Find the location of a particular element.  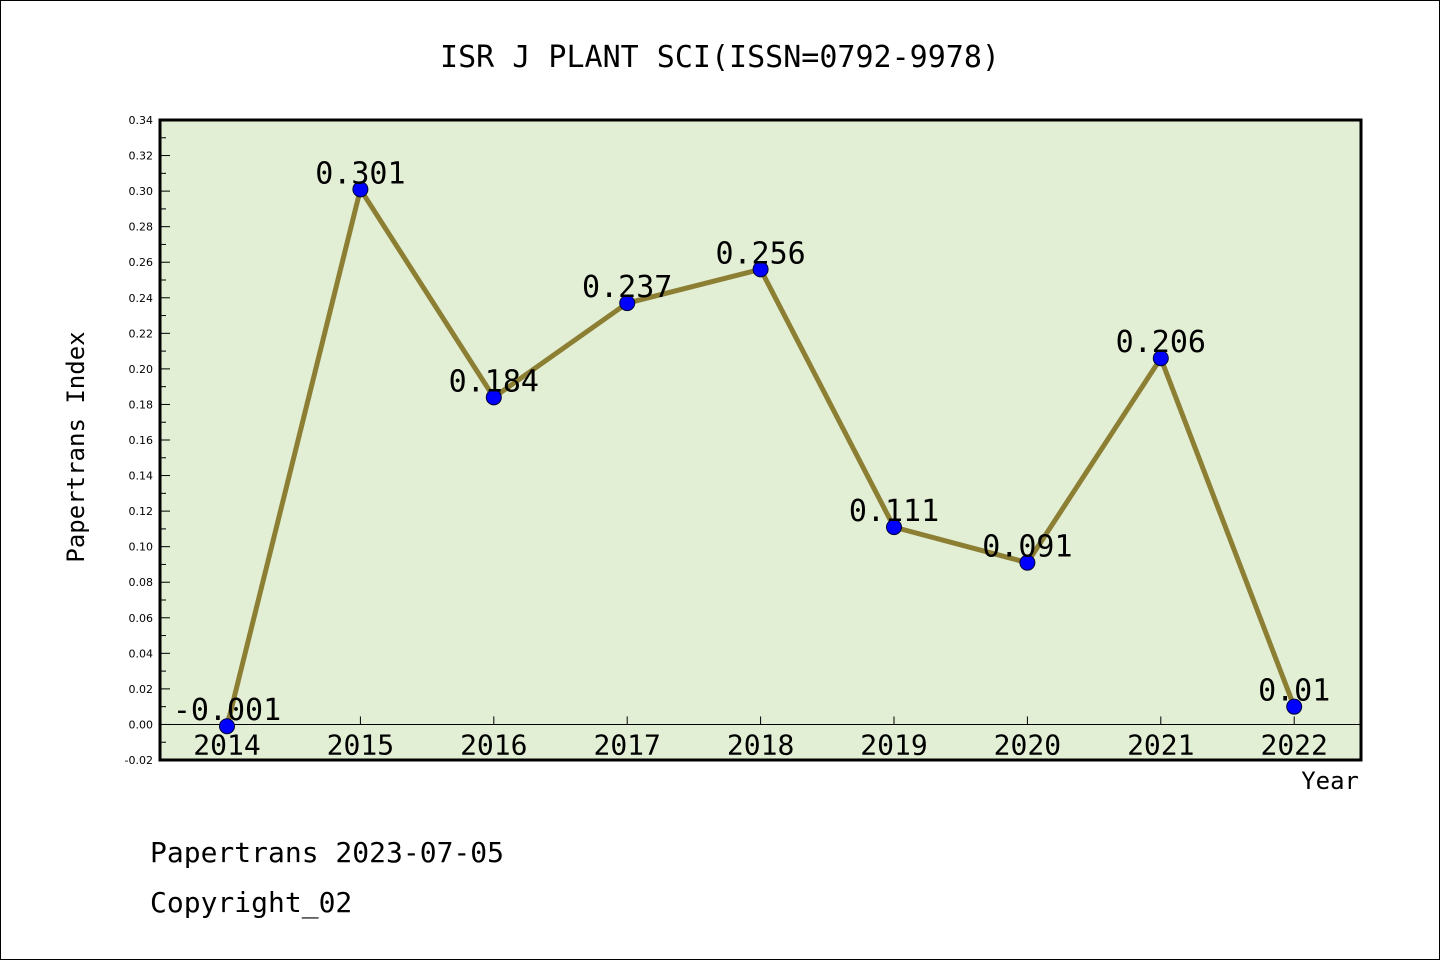

footer-copyright: Copyright_02 is located at coordinates (251, 902).